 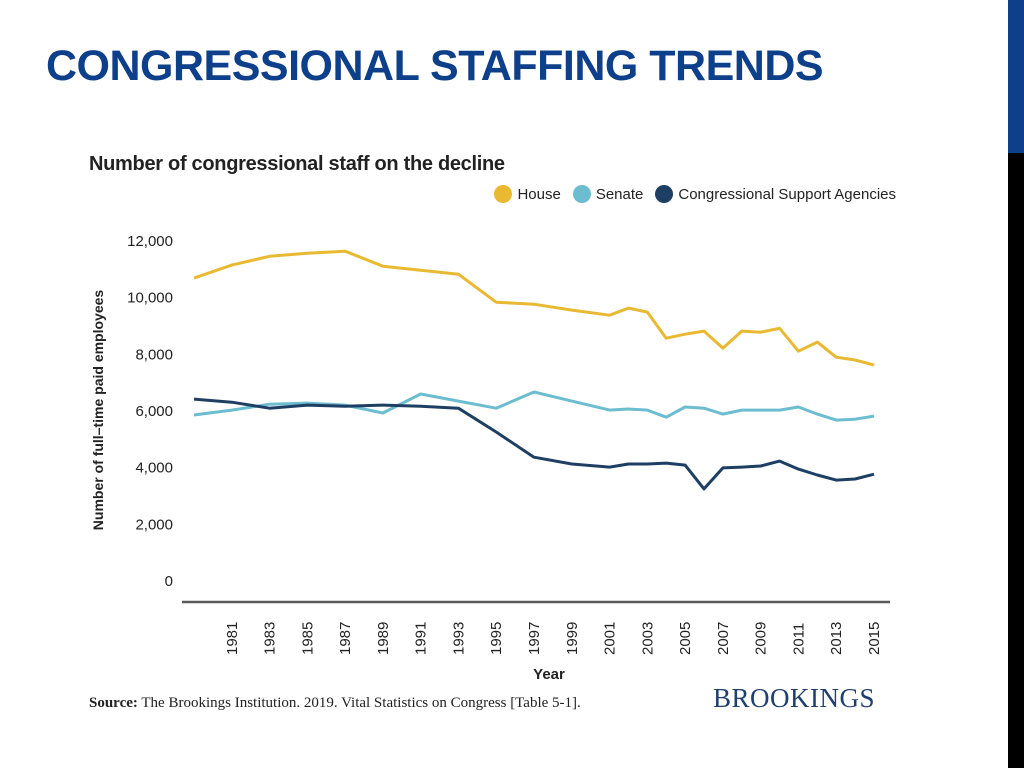 I want to click on x-tick-label: 1995, so click(x=496, y=638).